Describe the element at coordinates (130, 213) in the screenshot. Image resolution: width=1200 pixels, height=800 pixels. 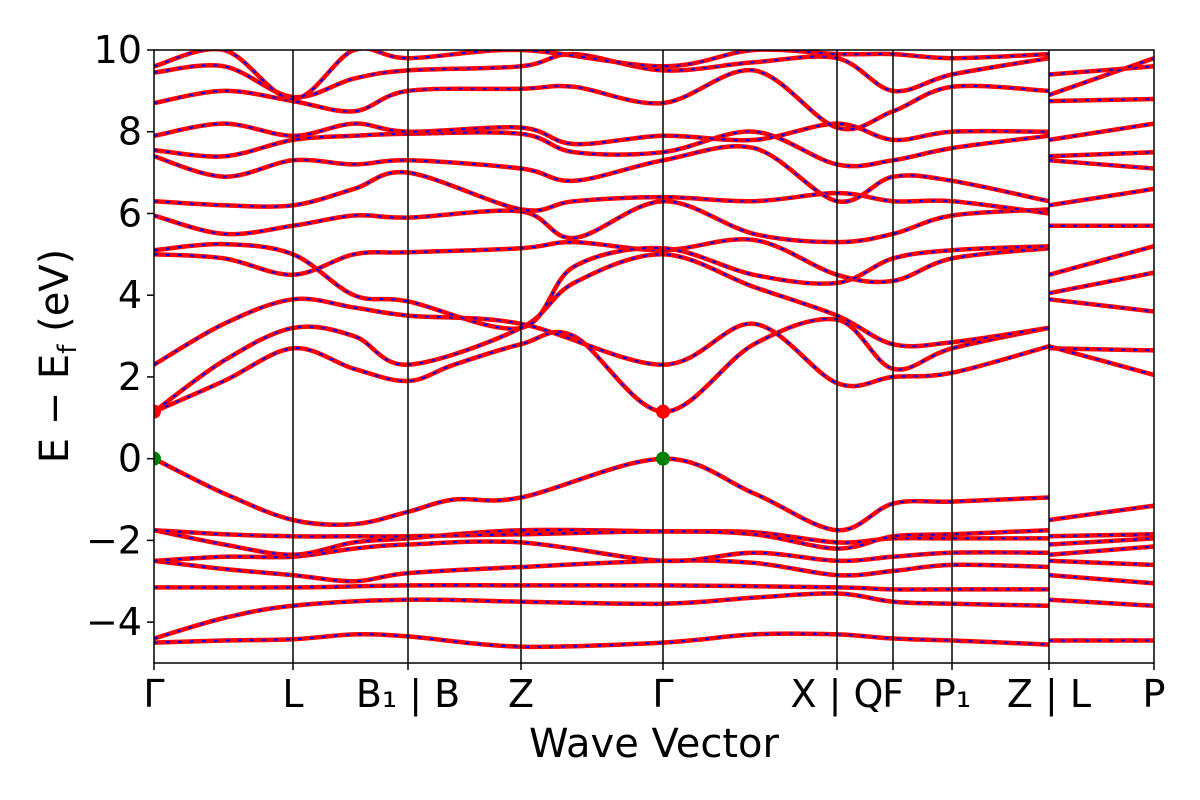
I see `y-tick-label: 6` at that location.